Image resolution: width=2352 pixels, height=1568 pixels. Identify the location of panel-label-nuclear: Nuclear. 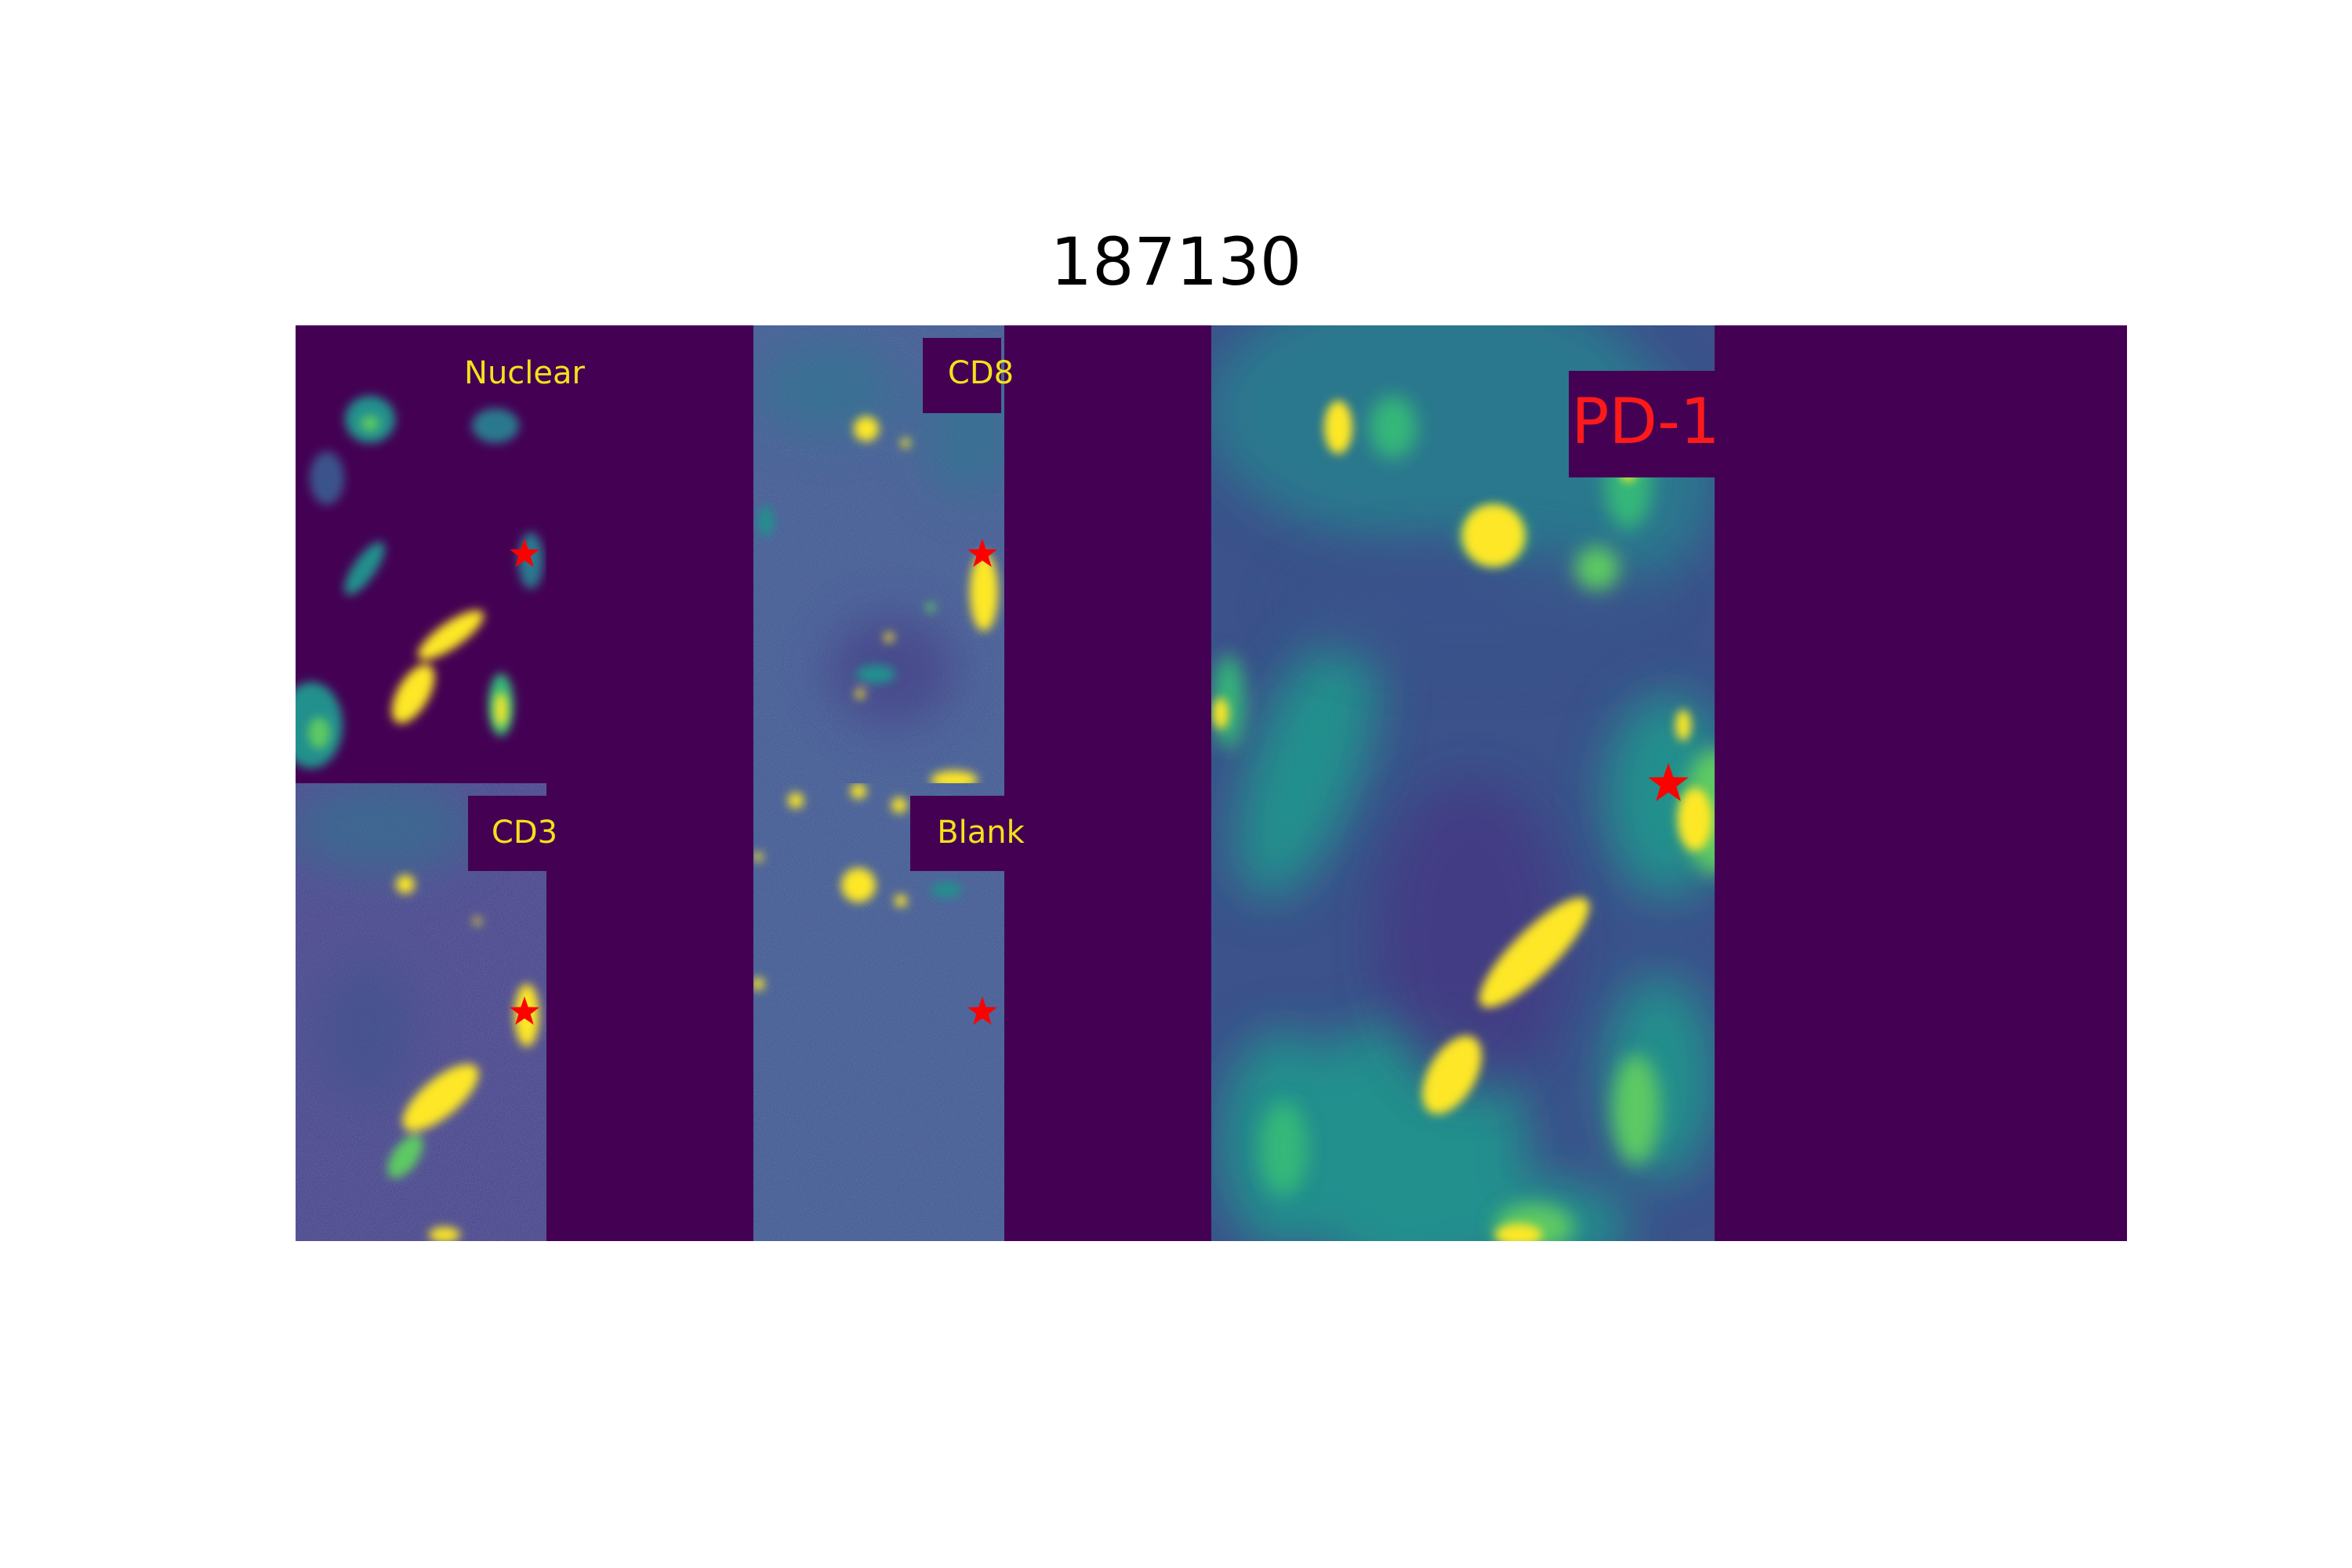
(525, 373).